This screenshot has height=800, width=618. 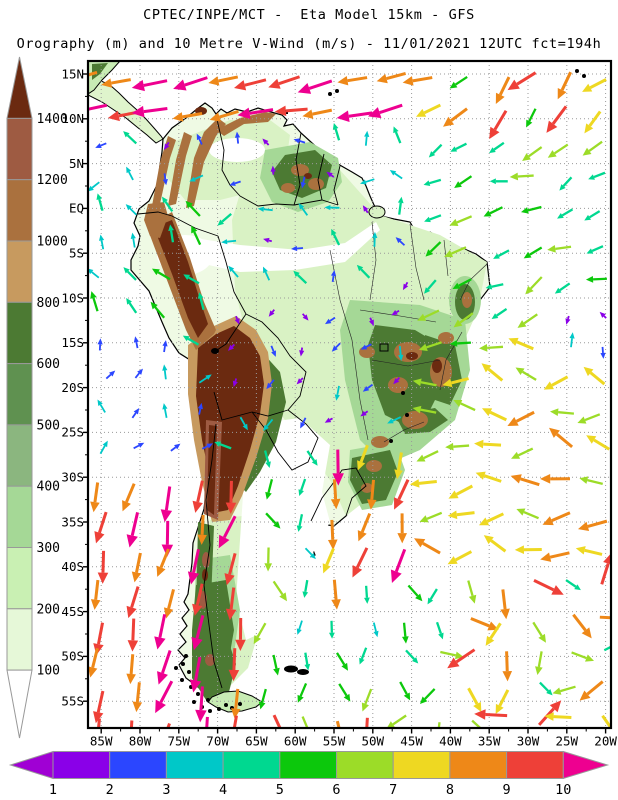 I want to click on lat-label: 40S, so click(x=72, y=566).